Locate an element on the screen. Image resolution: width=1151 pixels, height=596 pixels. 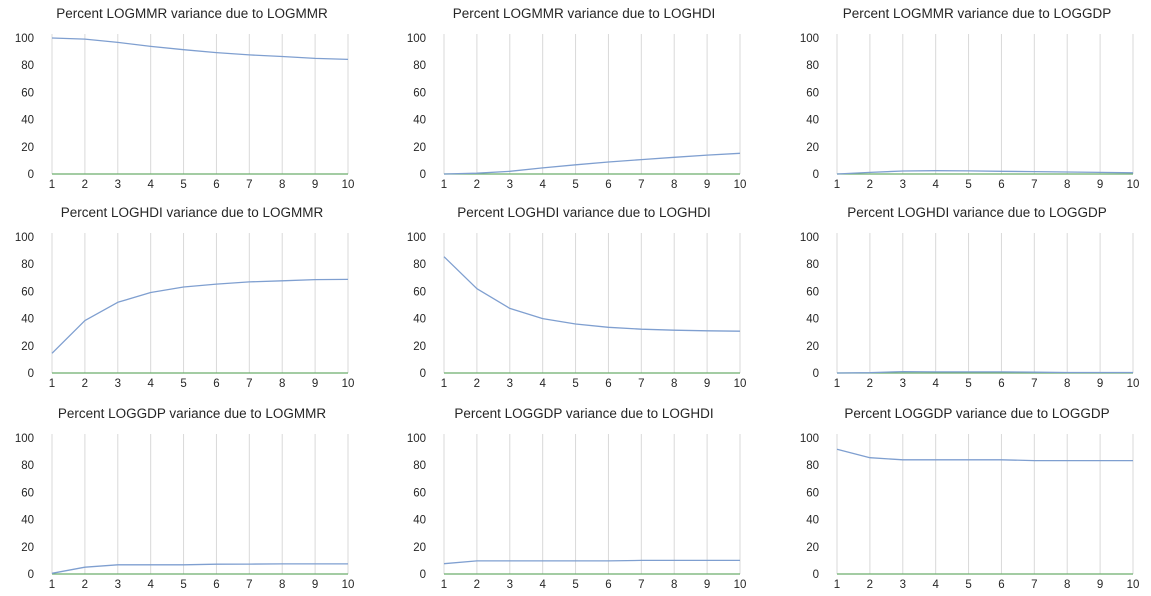
chart-title: Percent LOGHDI variance due to LOGMMR is located at coordinates (192, 212).